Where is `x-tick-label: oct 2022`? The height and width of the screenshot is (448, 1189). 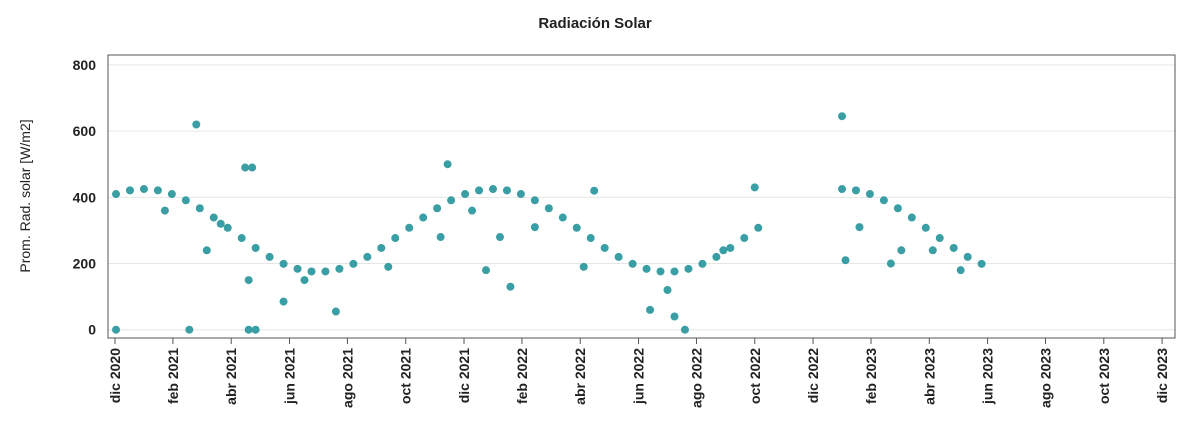 x-tick-label: oct 2022 is located at coordinates (755, 376).